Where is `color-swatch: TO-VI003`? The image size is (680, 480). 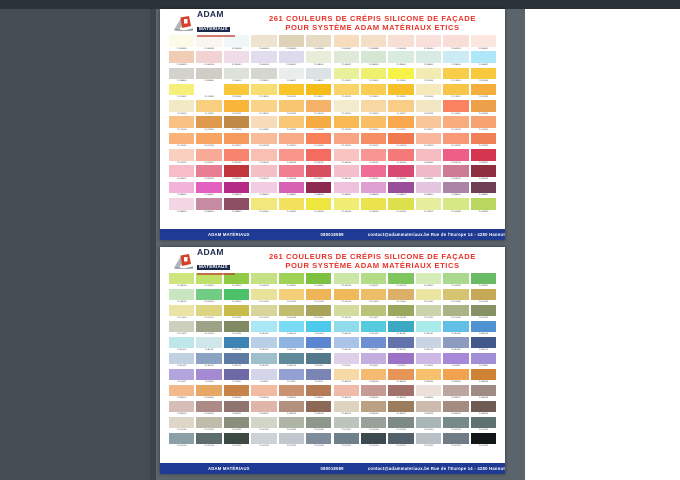 color-swatch: TO-VI003 is located at coordinates (401, 361).